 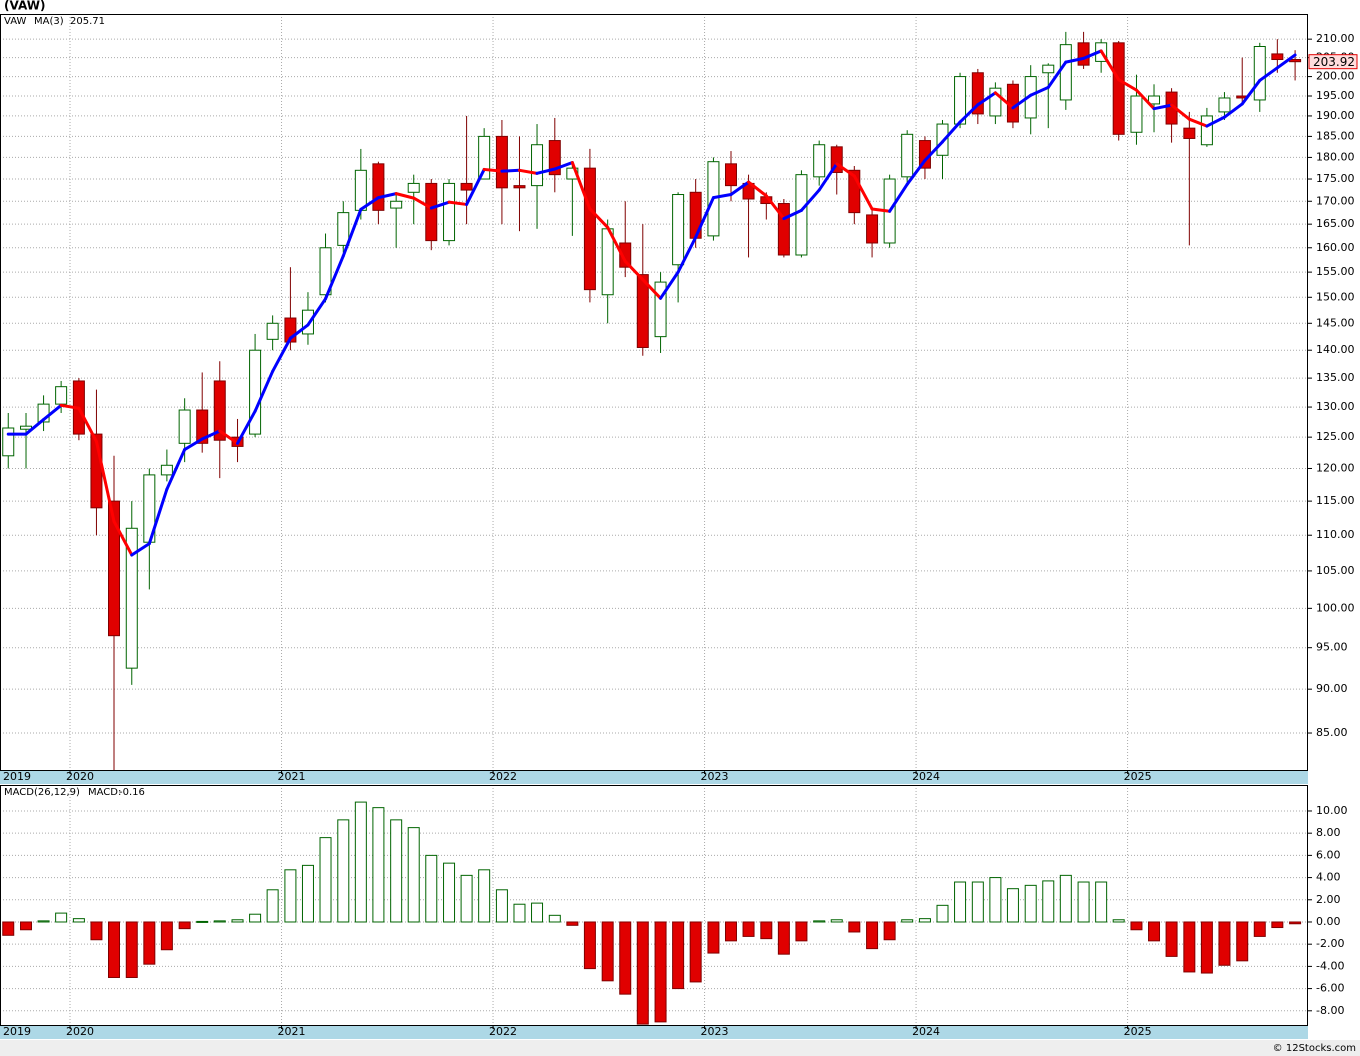 What do you see at coordinates (1328, 854) in the screenshot?
I see `y-tick-label: 6.00` at bounding box center [1328, 854].